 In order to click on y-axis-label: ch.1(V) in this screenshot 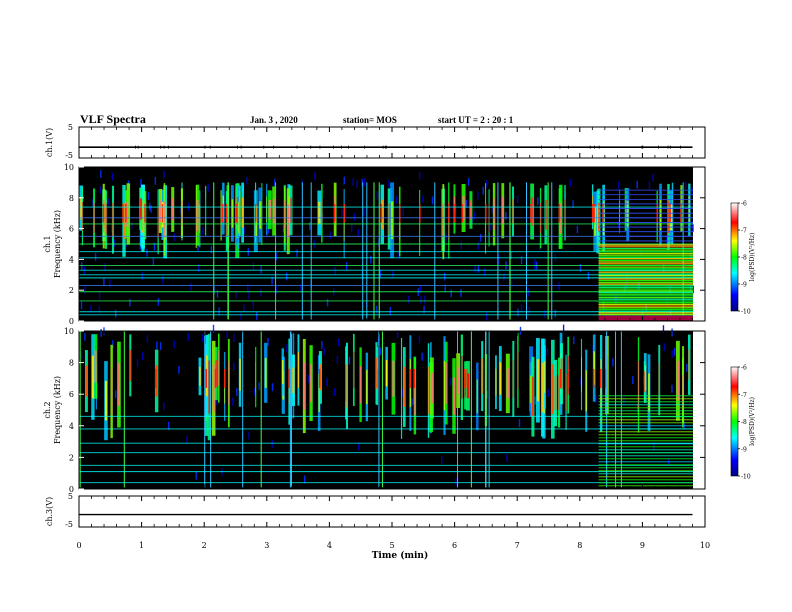, I will do `click(49, 142)`.